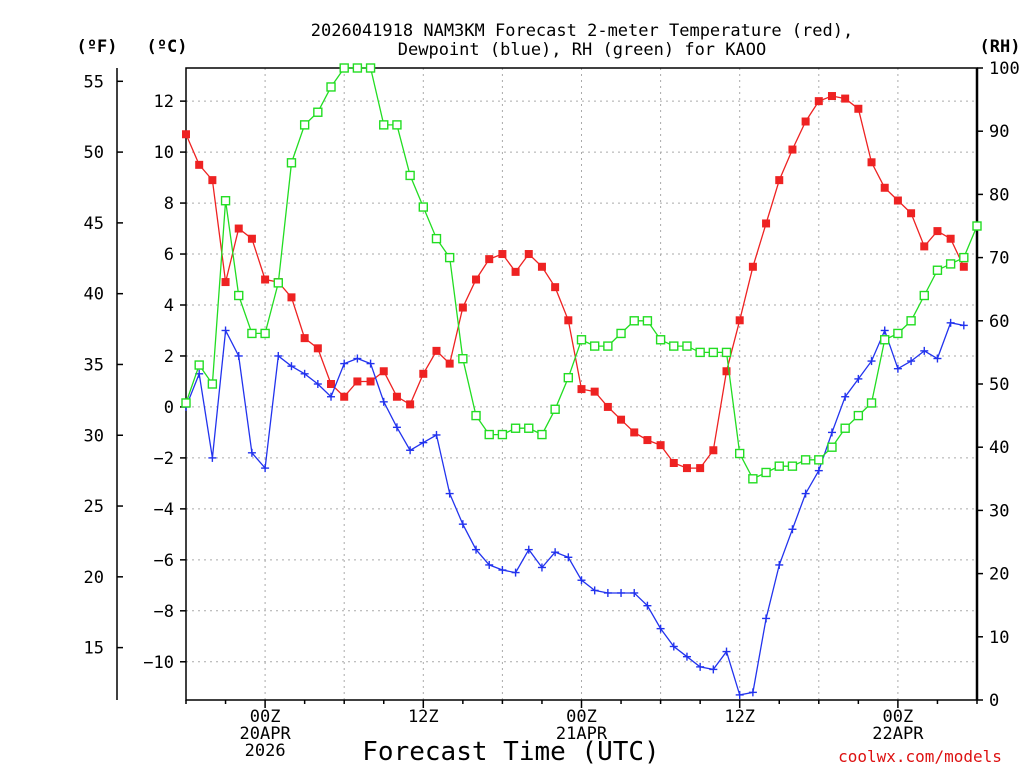 Image resolution: width=1024 pixels, height=768 pixels. Describe the element at coordinates (994, 701) in the screenshot. I see `rh-tick-label: 0` at that location.